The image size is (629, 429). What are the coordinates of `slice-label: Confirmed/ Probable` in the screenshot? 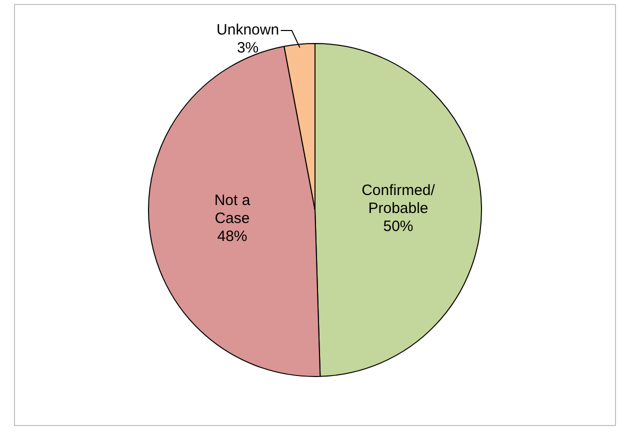 It's located at (399, 199).